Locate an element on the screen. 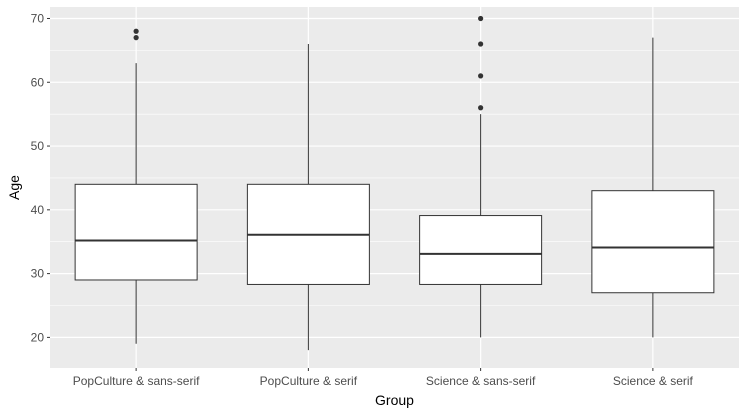  x-axis-title: Group is located at coordinates (394, 400).